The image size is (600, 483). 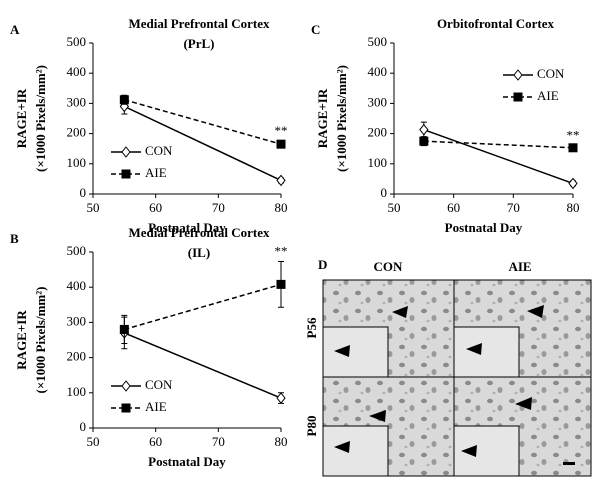 What do you see at coordinates (421, 401) in the screenshot?
I see `insets` at bounding box center [421, 401].